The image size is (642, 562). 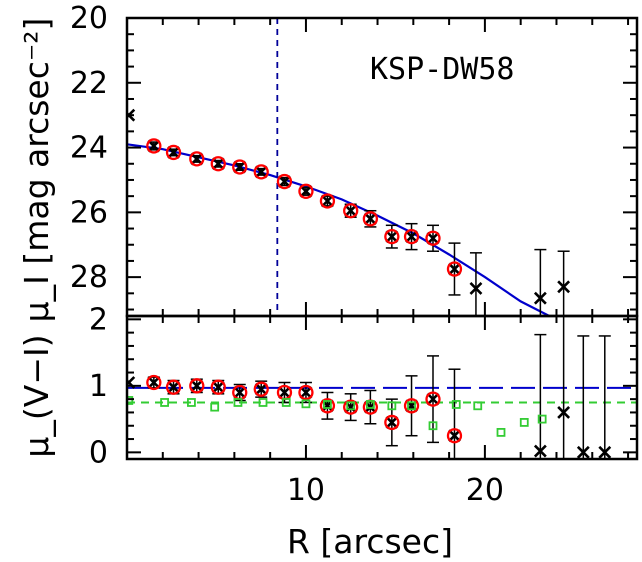 I want to click on y-tick-label: 26, so click(x=89, y=212).